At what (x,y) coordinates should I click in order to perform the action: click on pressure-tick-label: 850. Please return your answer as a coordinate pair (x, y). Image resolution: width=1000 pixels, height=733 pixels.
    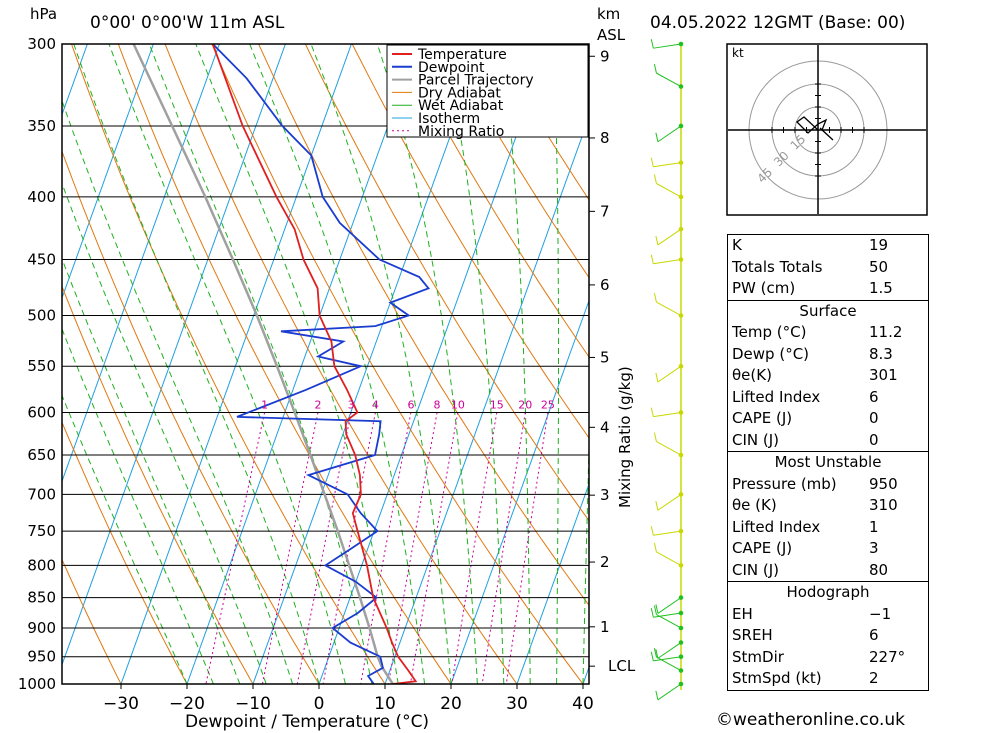
    Looking at the image, I should click on (41, 598).